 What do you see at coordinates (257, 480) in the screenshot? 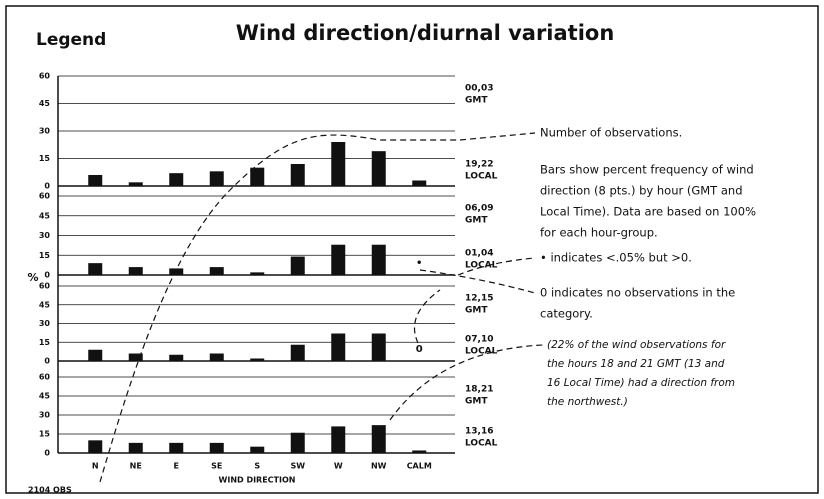
I see `x-axis-label: WIND DIRECTION` at bounding box center [257, 480].